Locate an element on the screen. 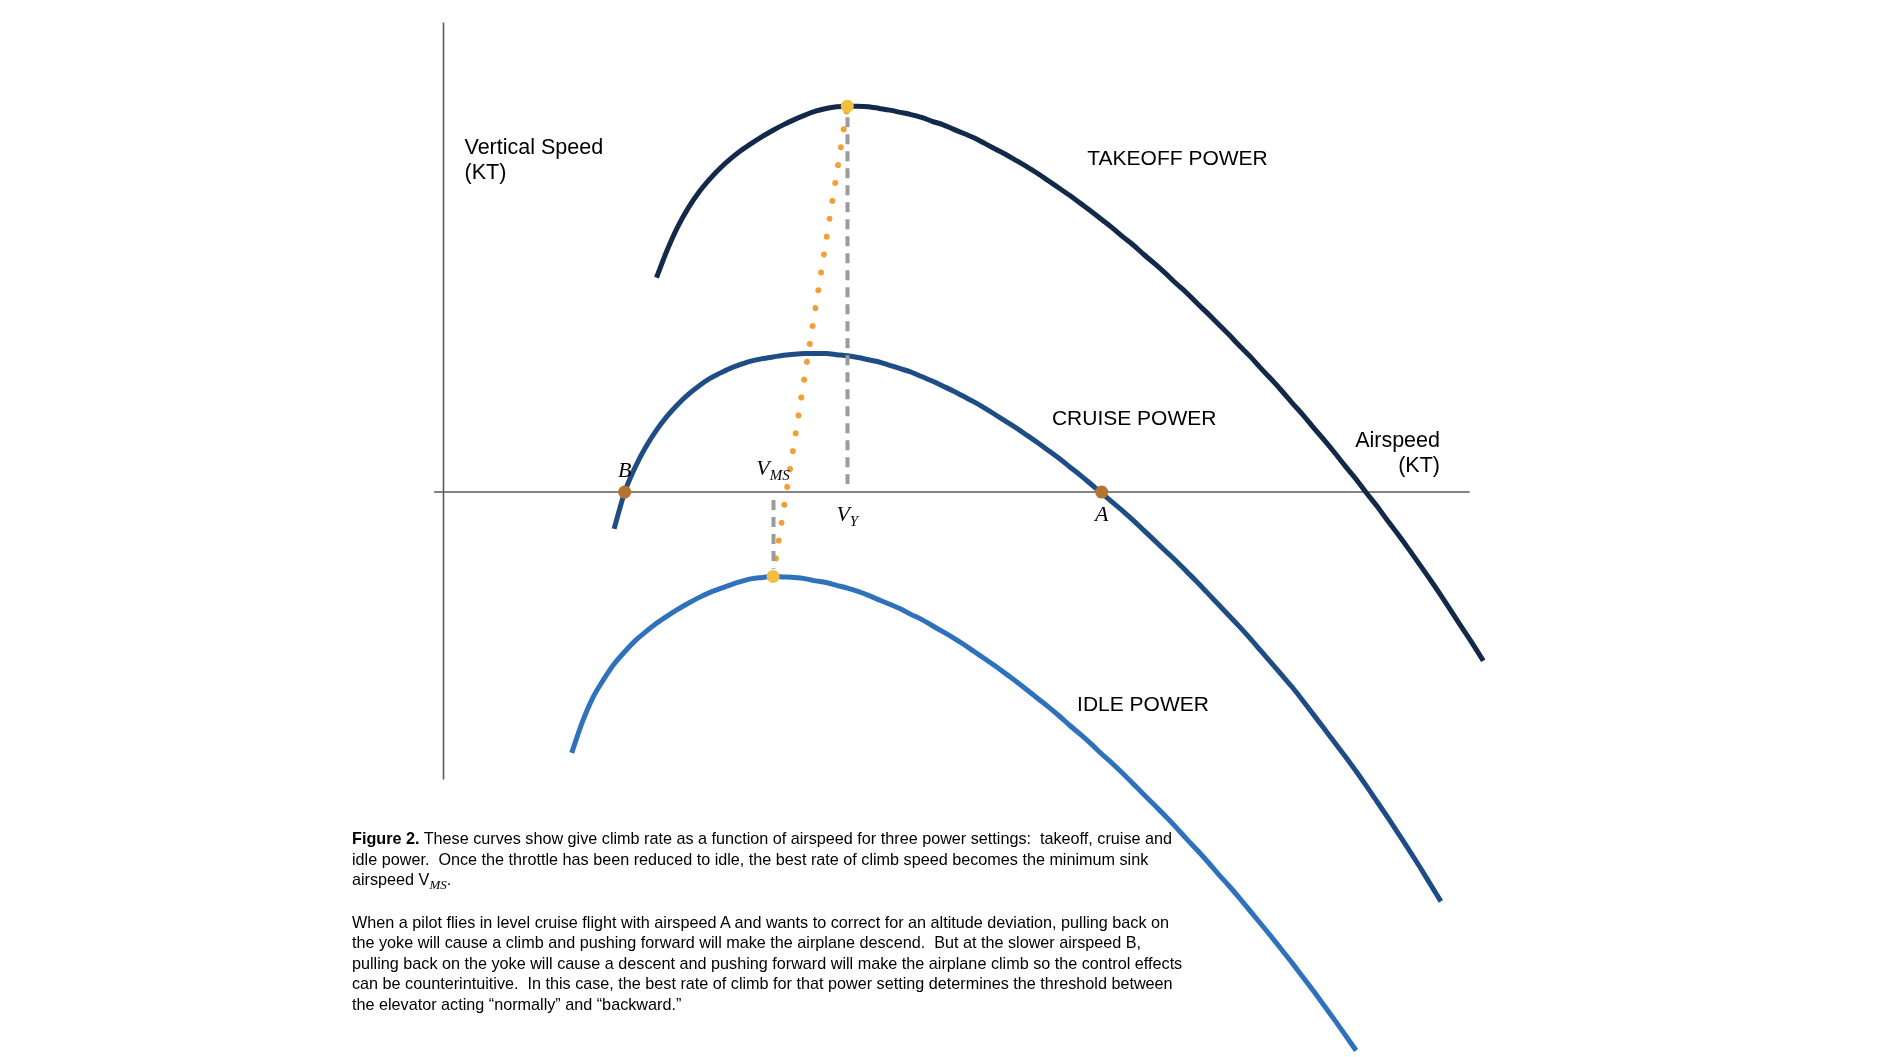  x-tick-label: A is located at coordinates (1101, 514).